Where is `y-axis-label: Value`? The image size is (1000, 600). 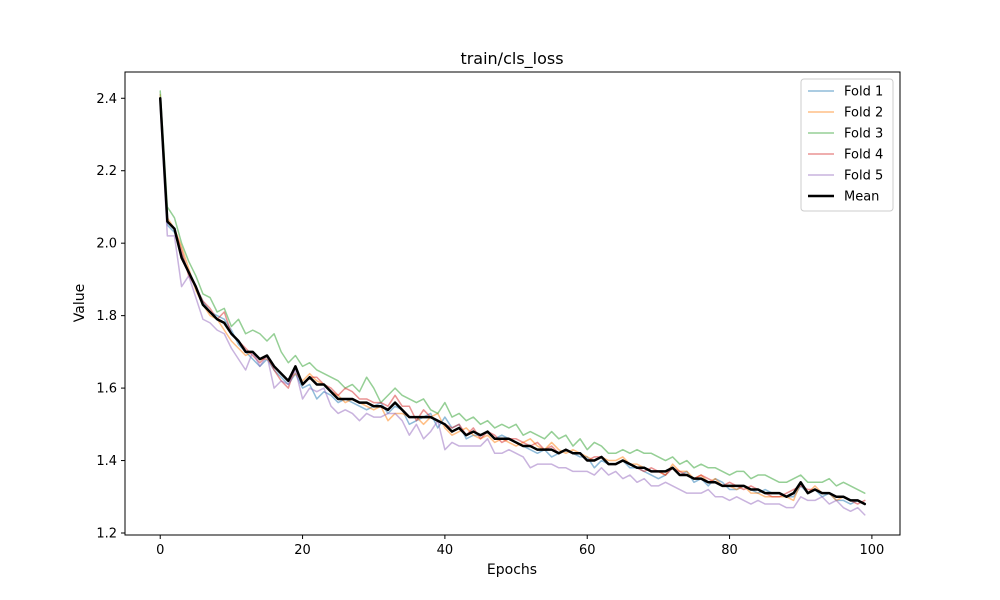 y-axis-label: Value is located at coordinates (80, 303).